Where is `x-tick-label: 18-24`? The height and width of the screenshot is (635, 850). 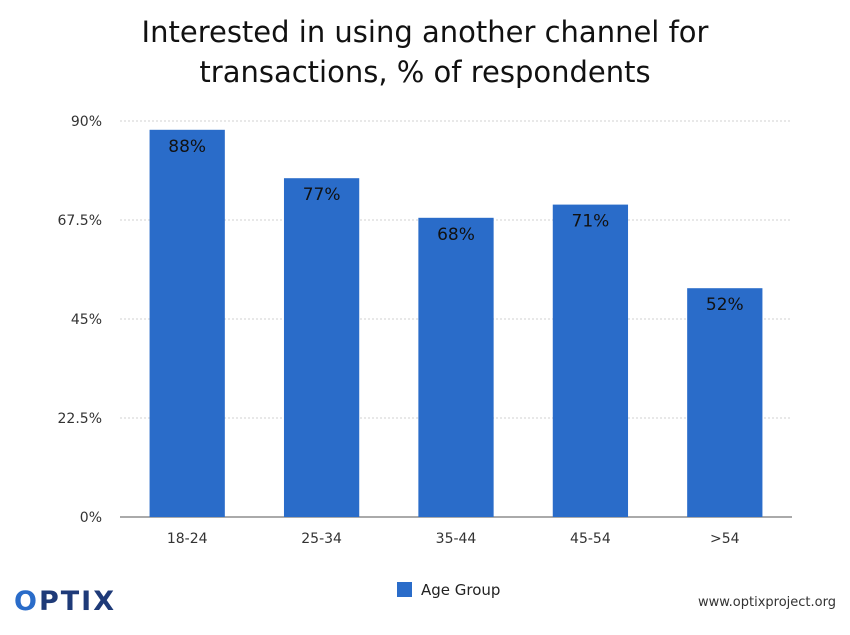
x-tick-label: 18-24 is located at coordinates (187, 539).